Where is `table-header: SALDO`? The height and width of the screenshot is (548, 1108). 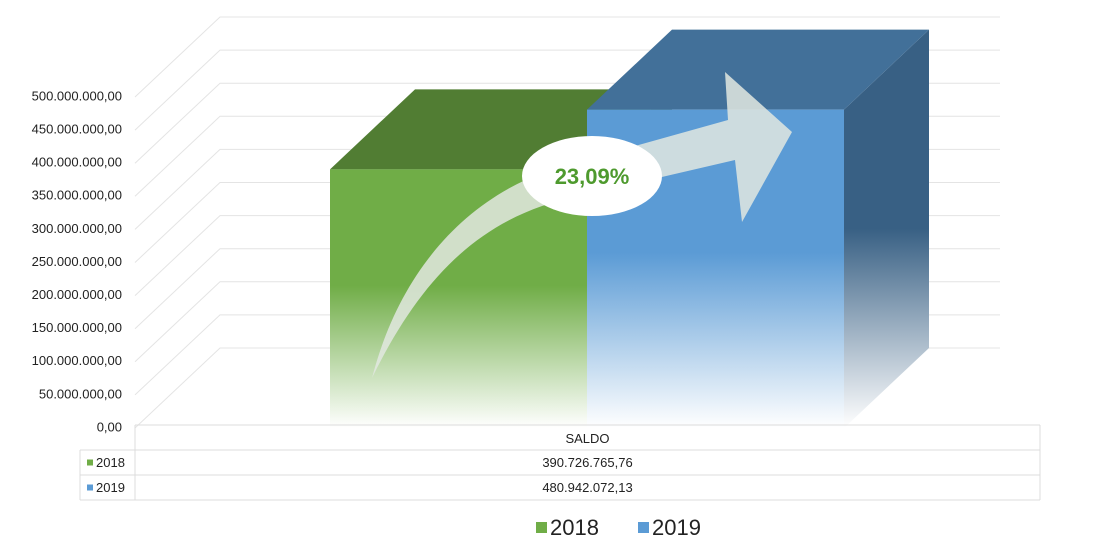 table-header: SALDO is located at coordinates (587, 438).